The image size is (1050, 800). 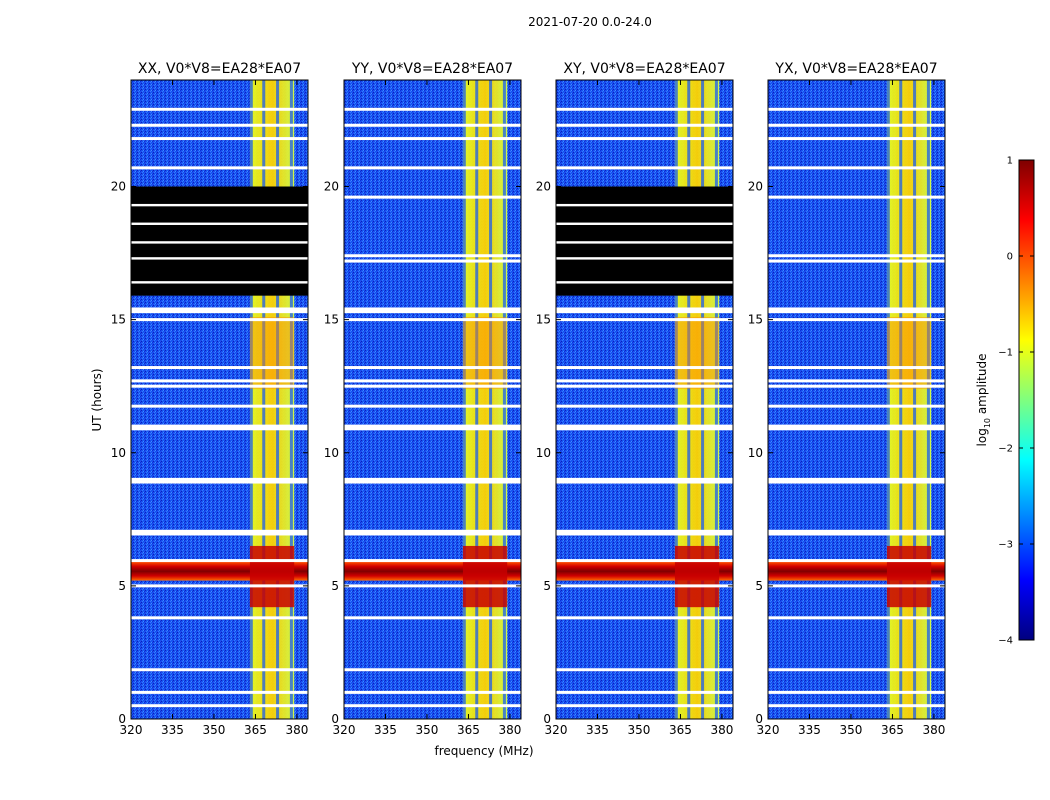 I want to click on colorbar-tick-label: 0, so click(x=1010, y=257).